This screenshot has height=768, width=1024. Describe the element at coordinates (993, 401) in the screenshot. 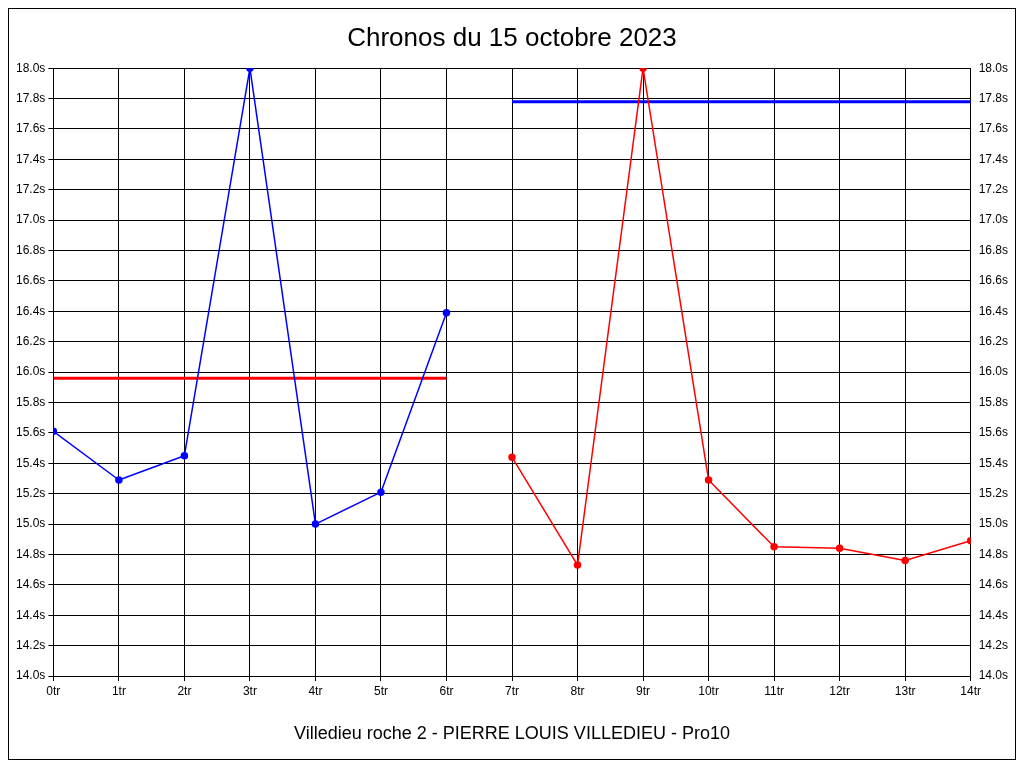

I see `y2-tick-label: 15.8s` at that location.